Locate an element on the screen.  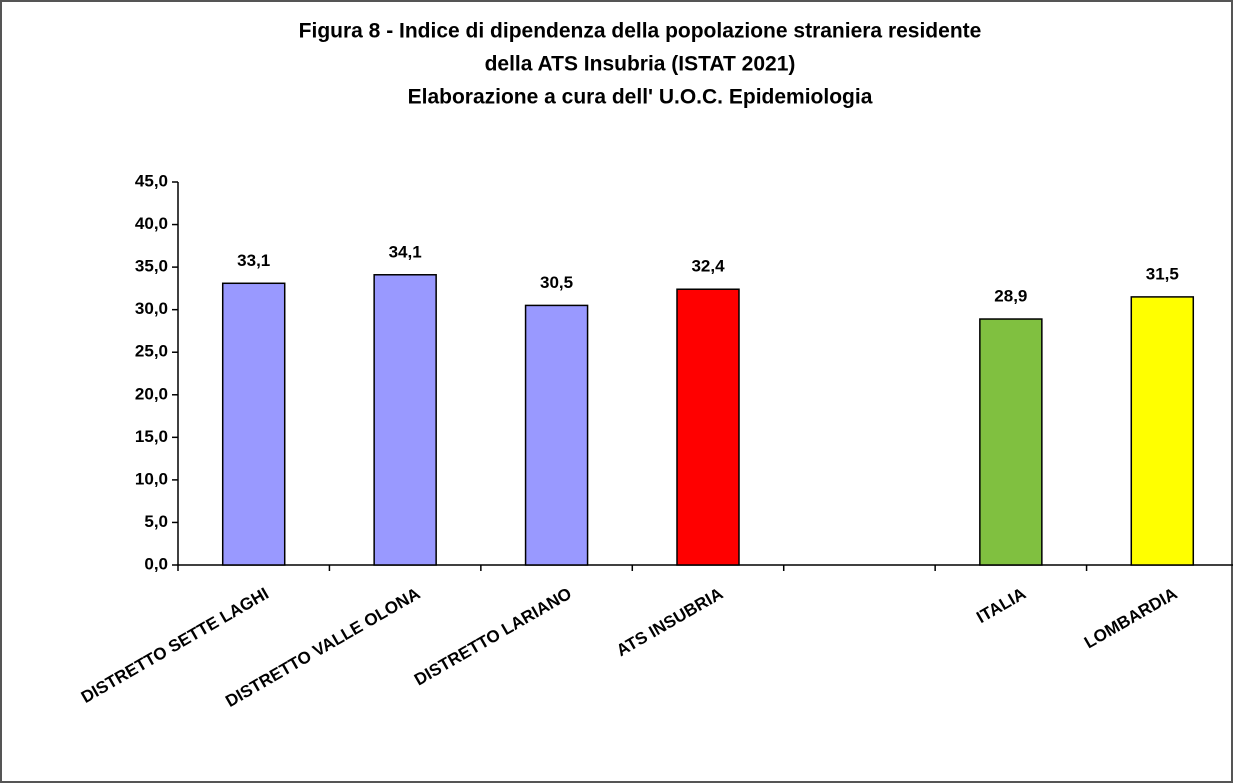
data-label: 28,9 is located at coordinates (1010, 296).